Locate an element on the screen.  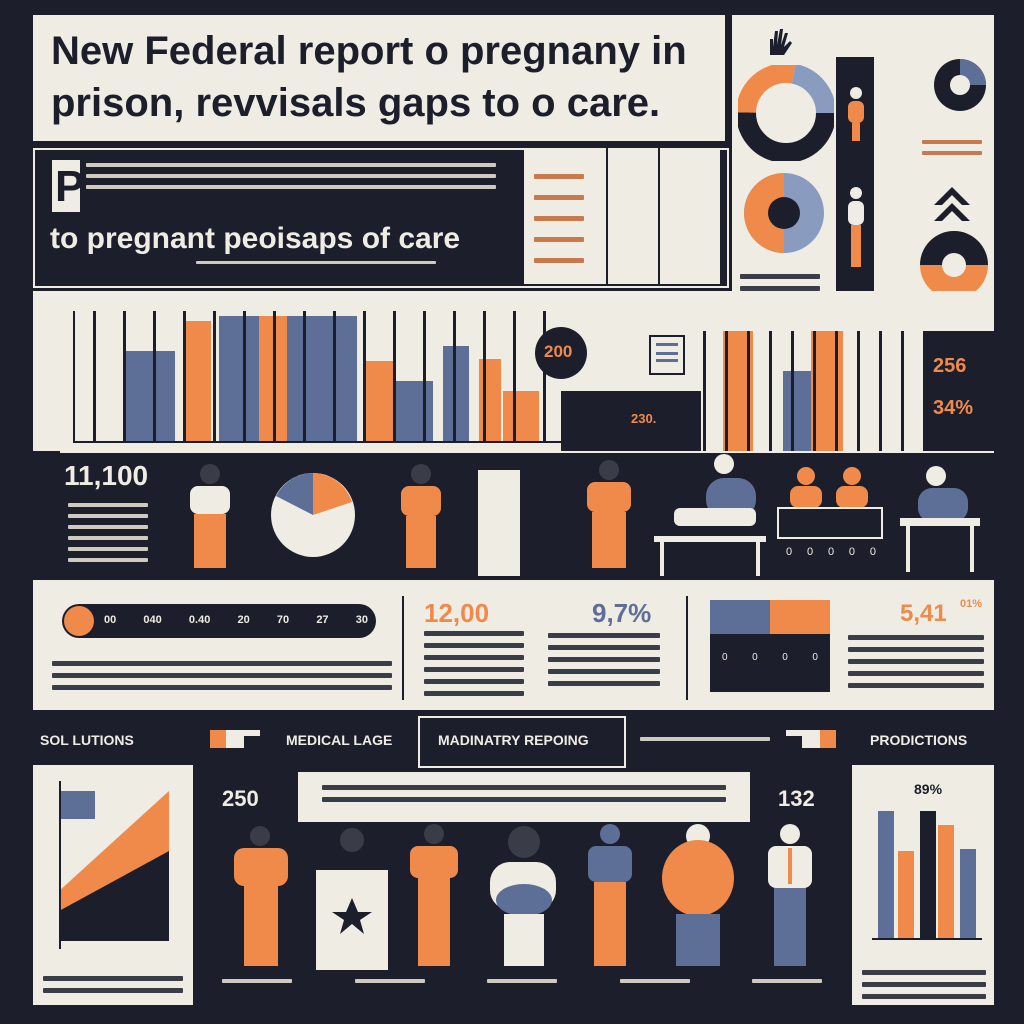
left-value: 250 is located at coordinates (240, 798).